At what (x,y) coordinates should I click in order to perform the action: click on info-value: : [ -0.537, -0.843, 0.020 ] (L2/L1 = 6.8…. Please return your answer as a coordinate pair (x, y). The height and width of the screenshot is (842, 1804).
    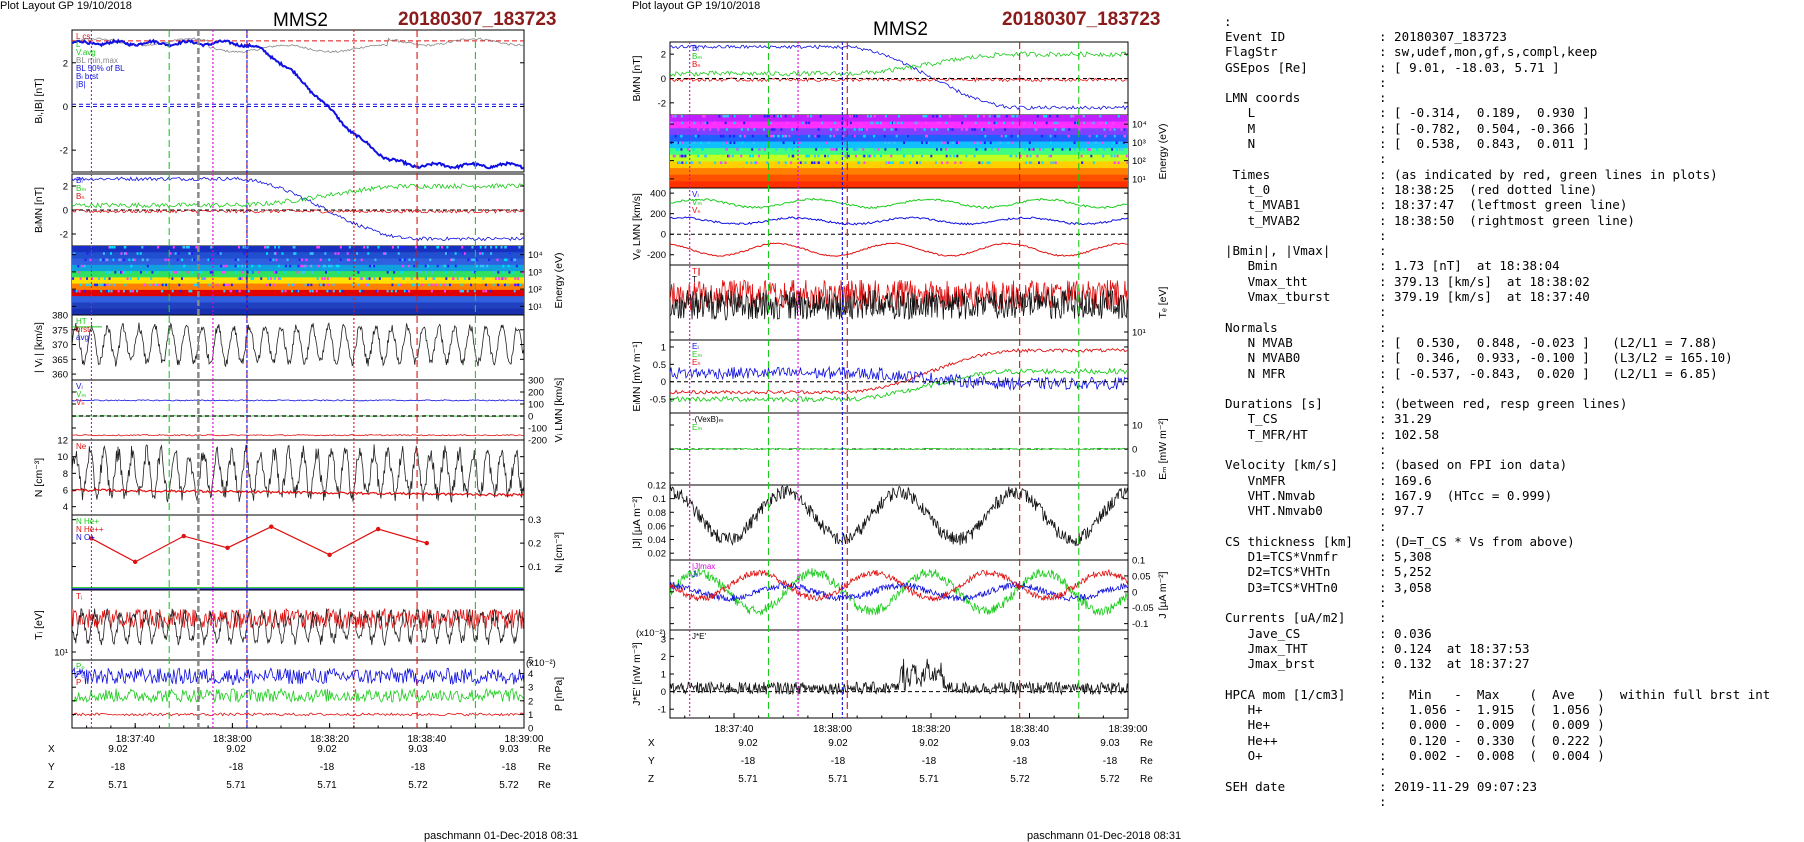
    Looking at the image, I should click on (1548, 373).